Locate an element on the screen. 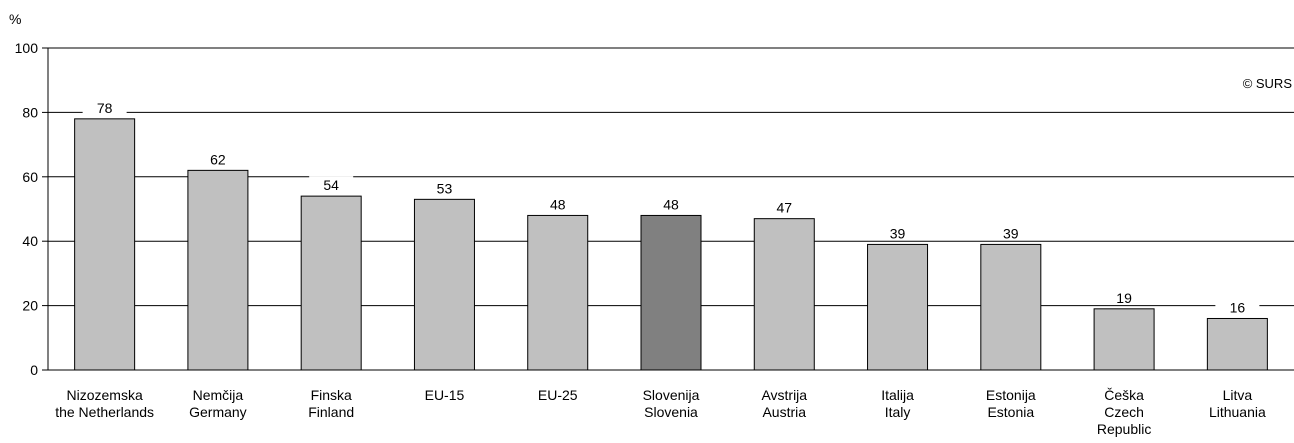 The height and width of the screenshot is (443, 1294). value-label: 62 is located at coordinates (218, 159).